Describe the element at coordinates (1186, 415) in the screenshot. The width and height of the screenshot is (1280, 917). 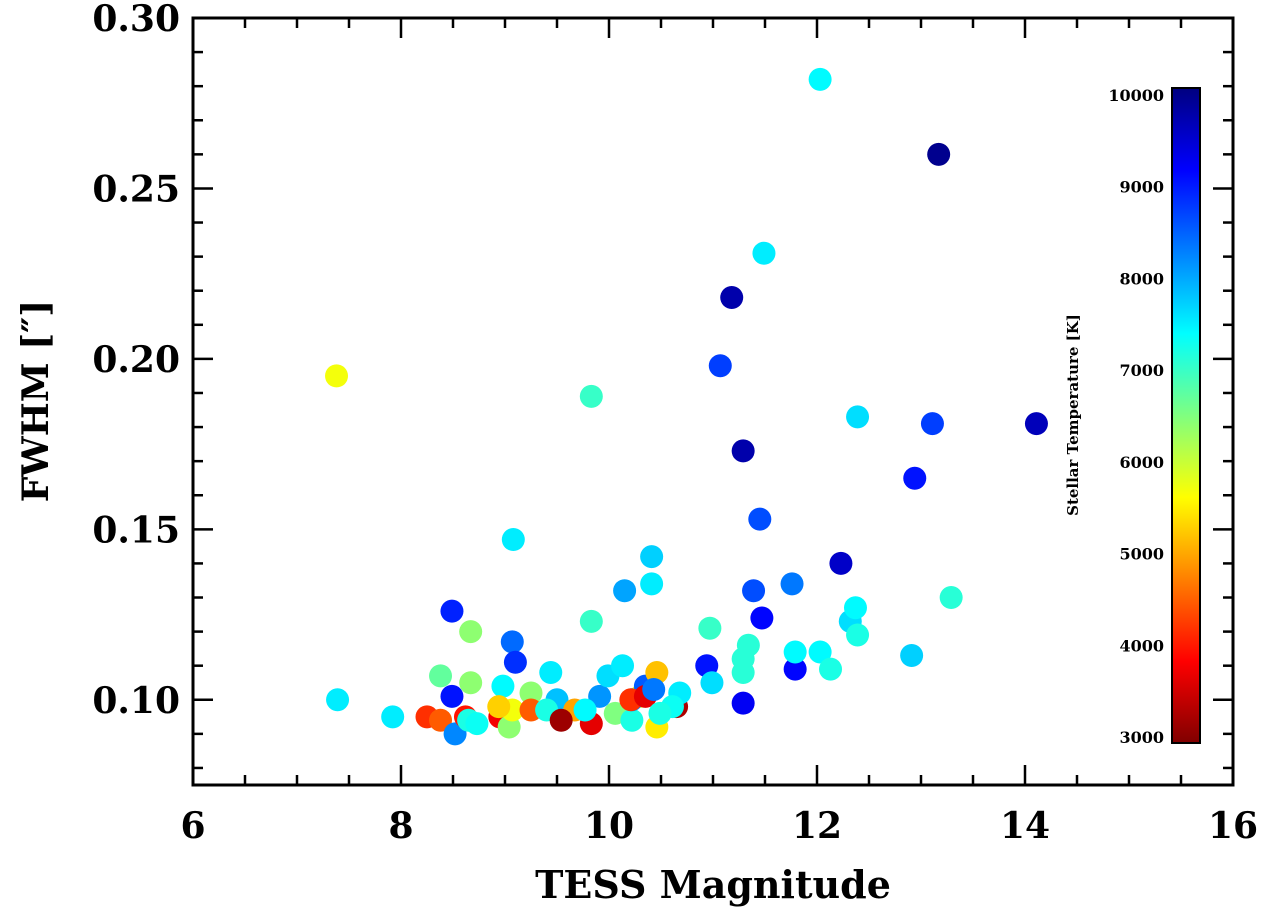
I see `colorbar` at that location.